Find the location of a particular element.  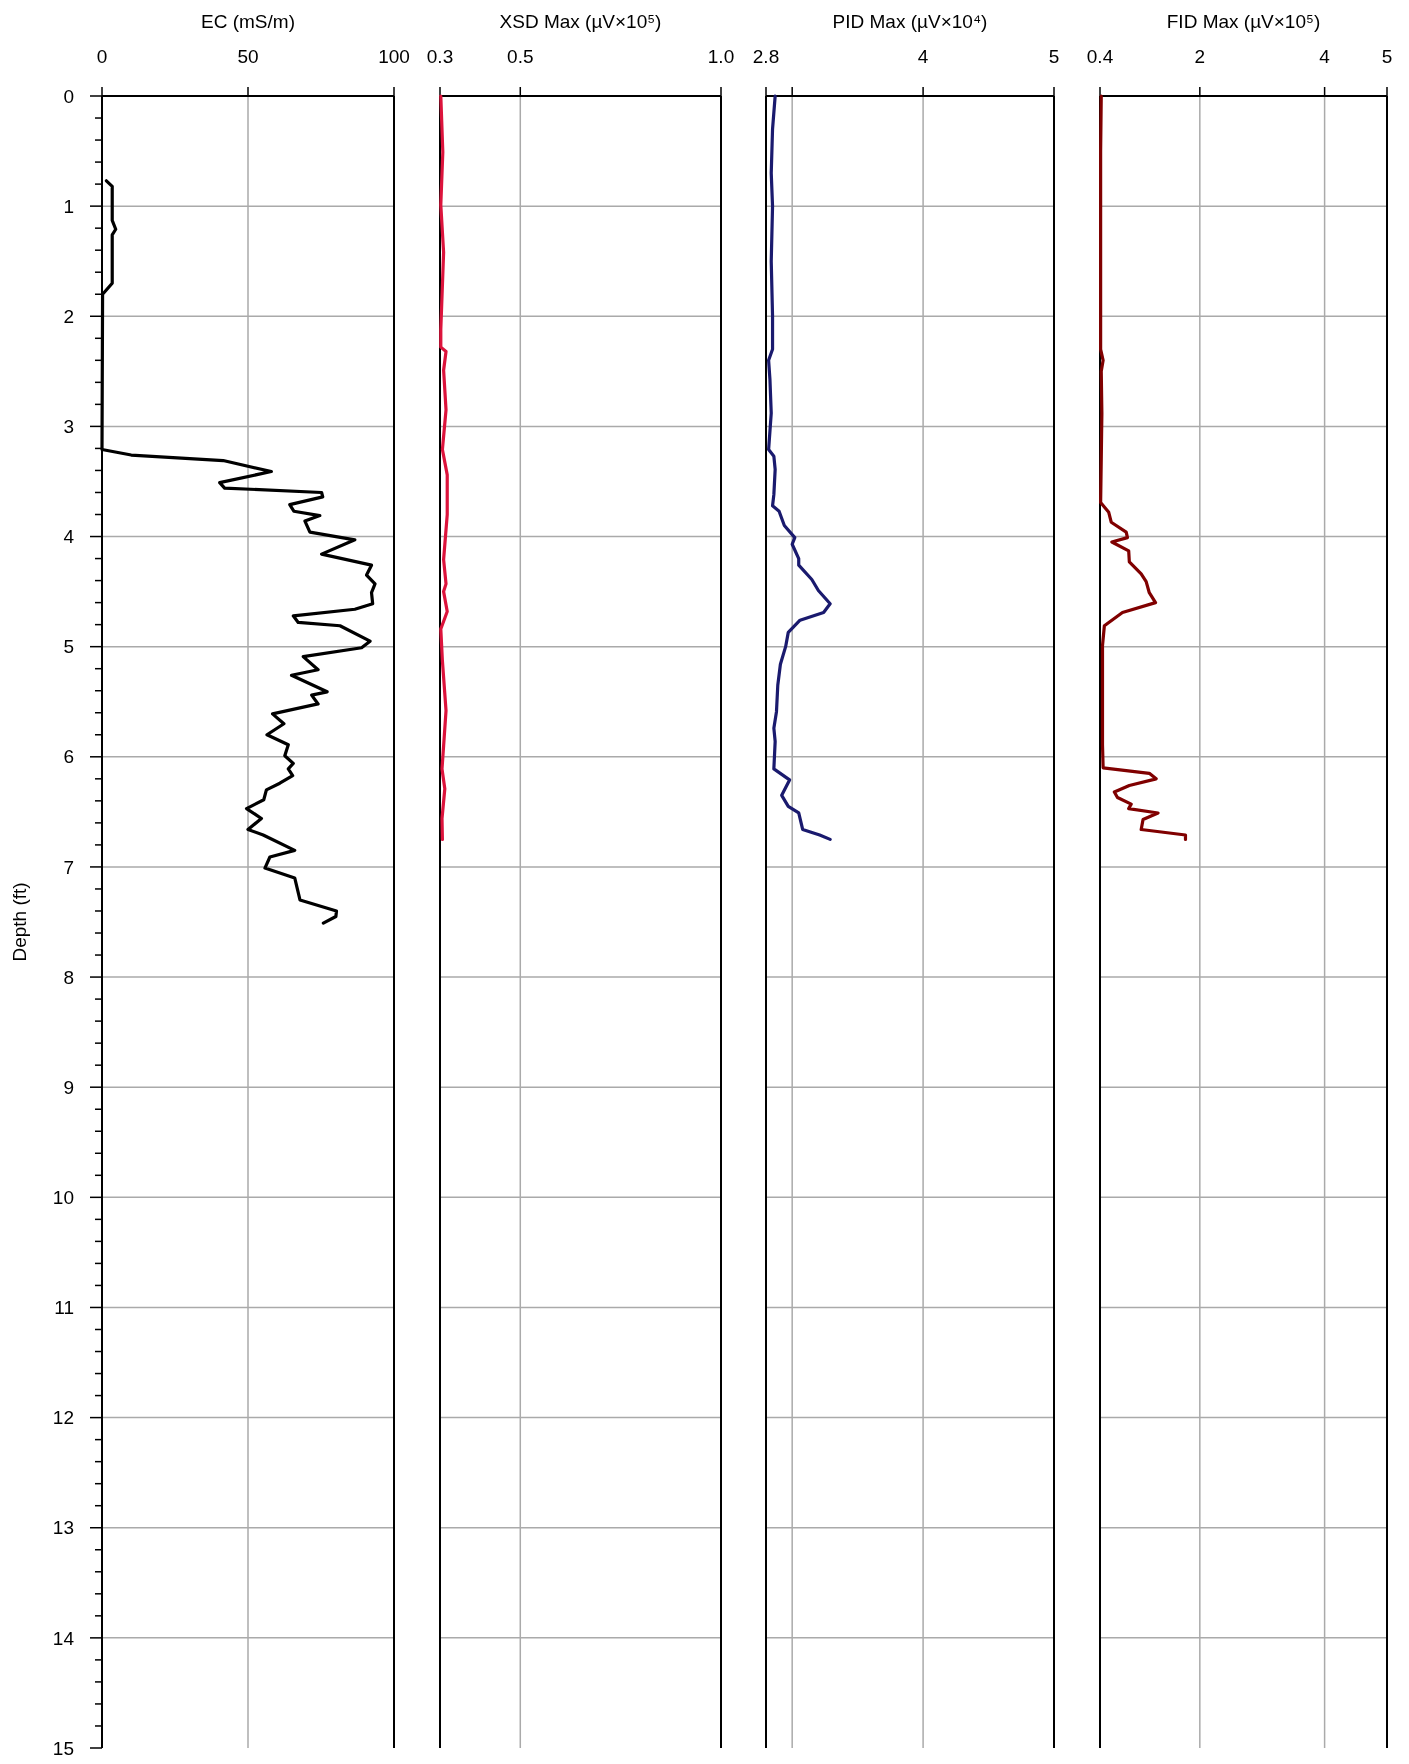

y-tick-label: 15 is located at coordinates (63, 1748).